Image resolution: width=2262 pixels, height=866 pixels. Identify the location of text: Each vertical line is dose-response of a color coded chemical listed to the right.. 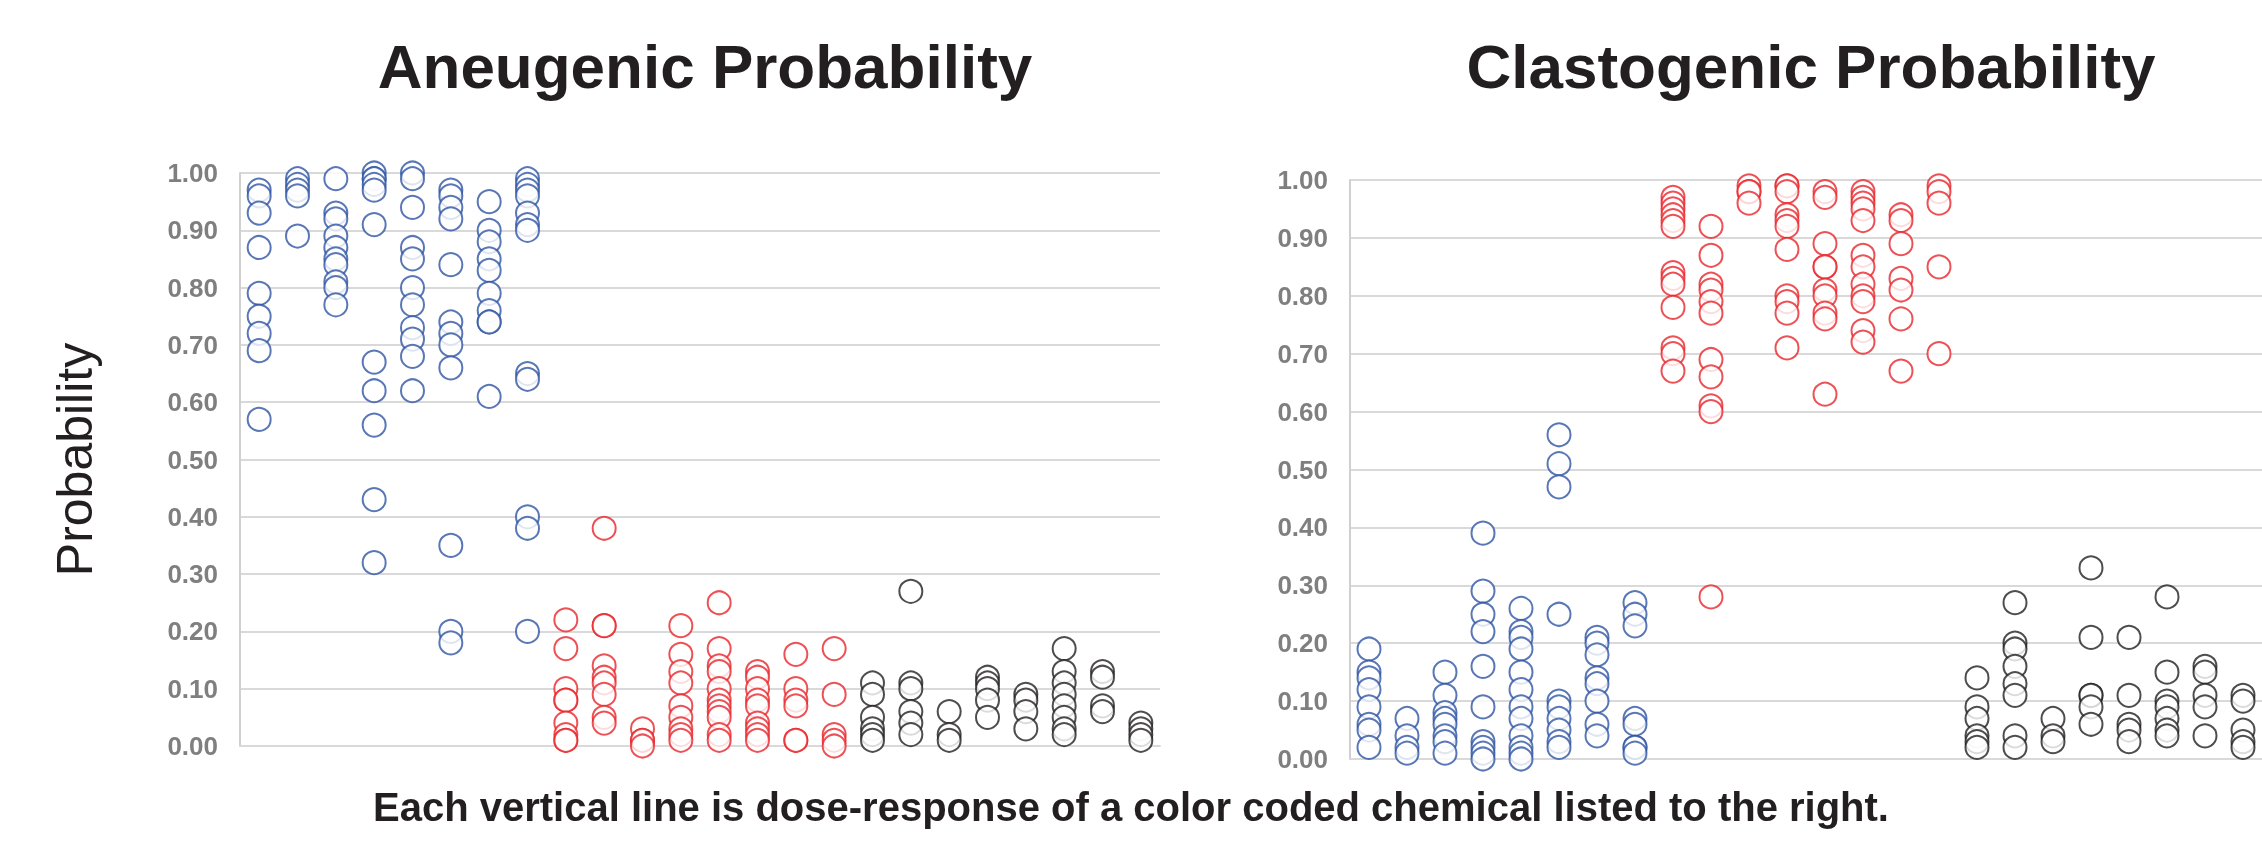
(1131, 807).